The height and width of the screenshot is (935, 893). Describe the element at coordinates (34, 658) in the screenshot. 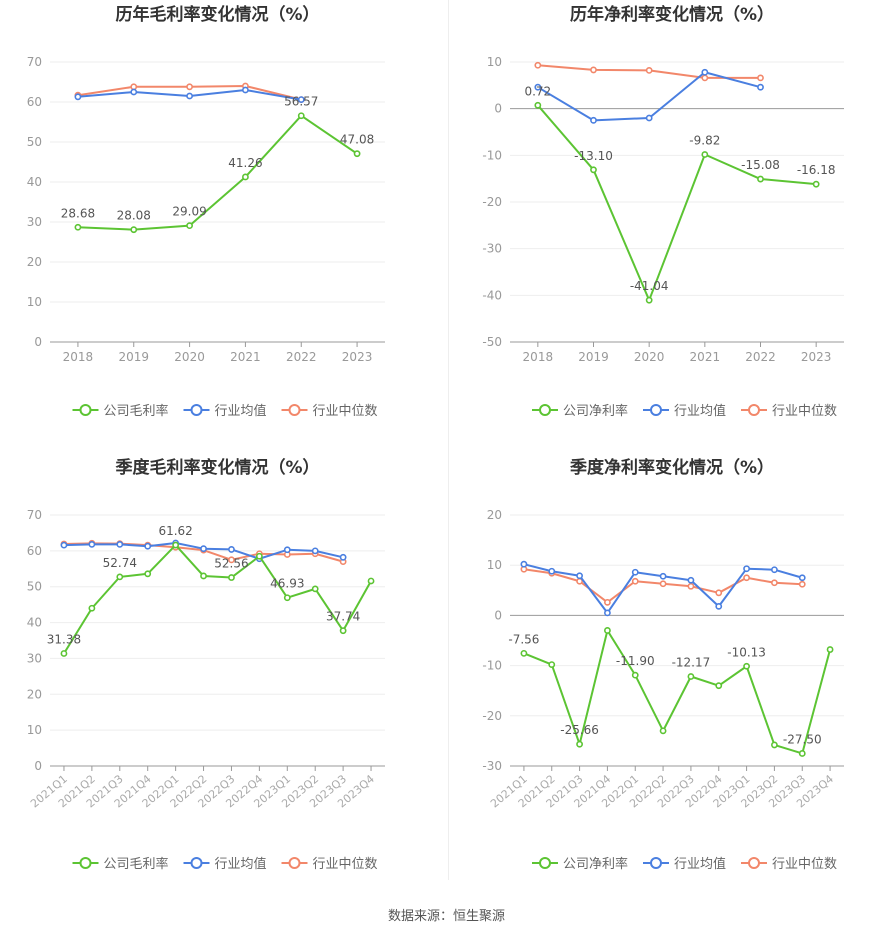

I see `y-tick-label: 30` at that location.